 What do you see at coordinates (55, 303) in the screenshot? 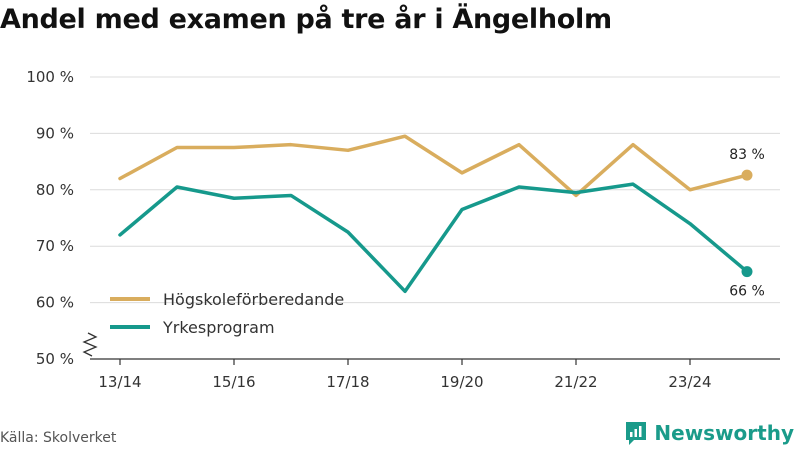
I see `y-tick-label: 60 %` at bounding box center [55, 303].